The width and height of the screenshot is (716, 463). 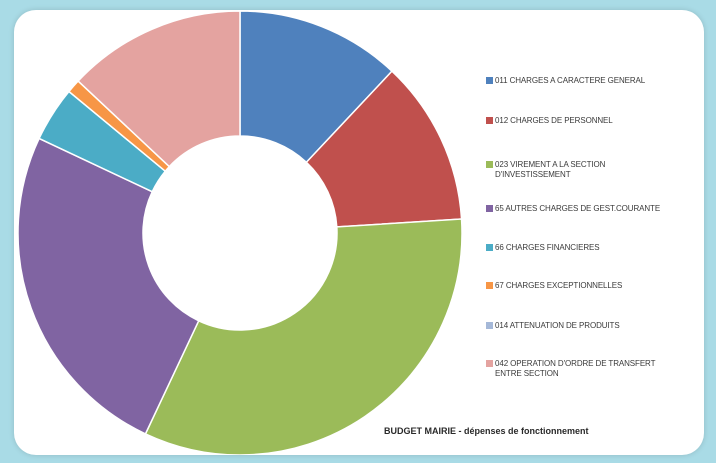 I want to click on legend-label-5: 67 CHARGES EXCEPTIONNELLES, so click(x=559, y=285).